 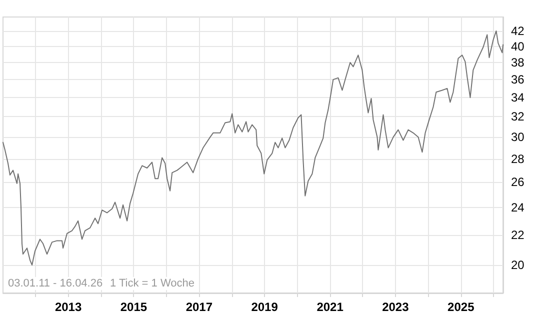 I want to click on y-tick-label: 36, so click(x=518, y=79).